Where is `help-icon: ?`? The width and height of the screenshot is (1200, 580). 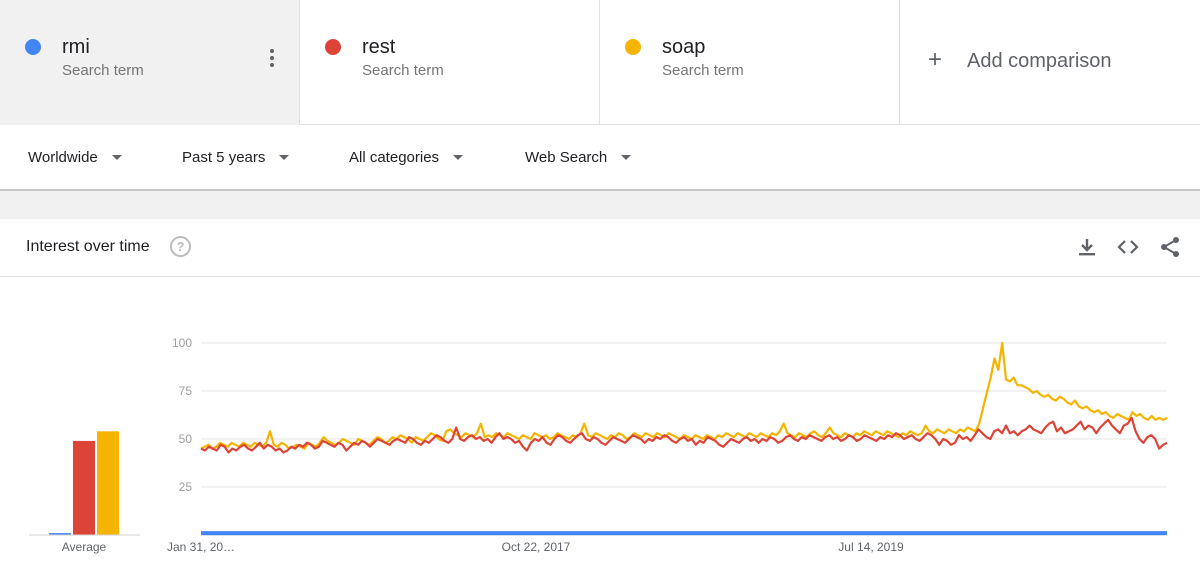 help-icon: ? is located at coordinates (180, 246).